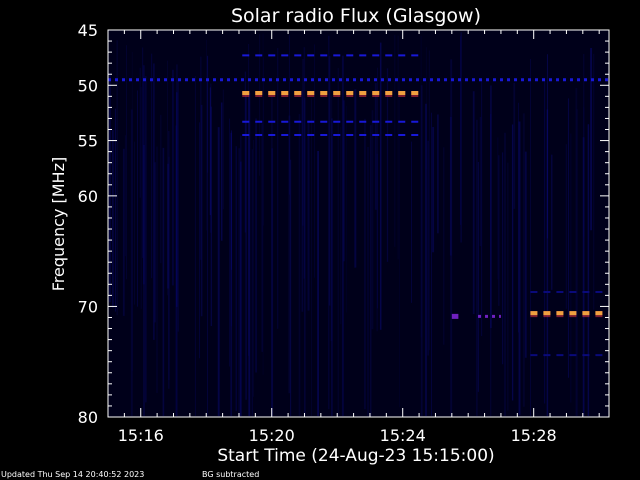  Describe the element at coordinates (534, 435) in the screenshot. I see `x-tick-label: 15:28` at that location.